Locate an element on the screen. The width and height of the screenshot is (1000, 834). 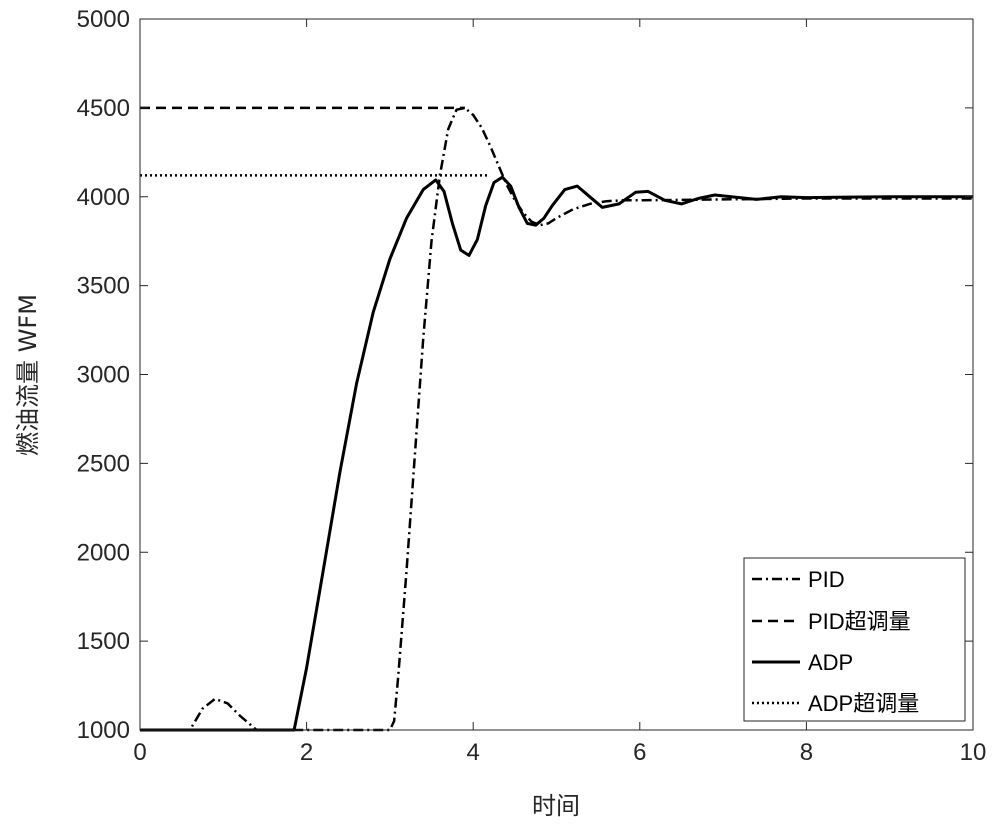
y-tick-label: 3000 is located at coordinates (103, 375).